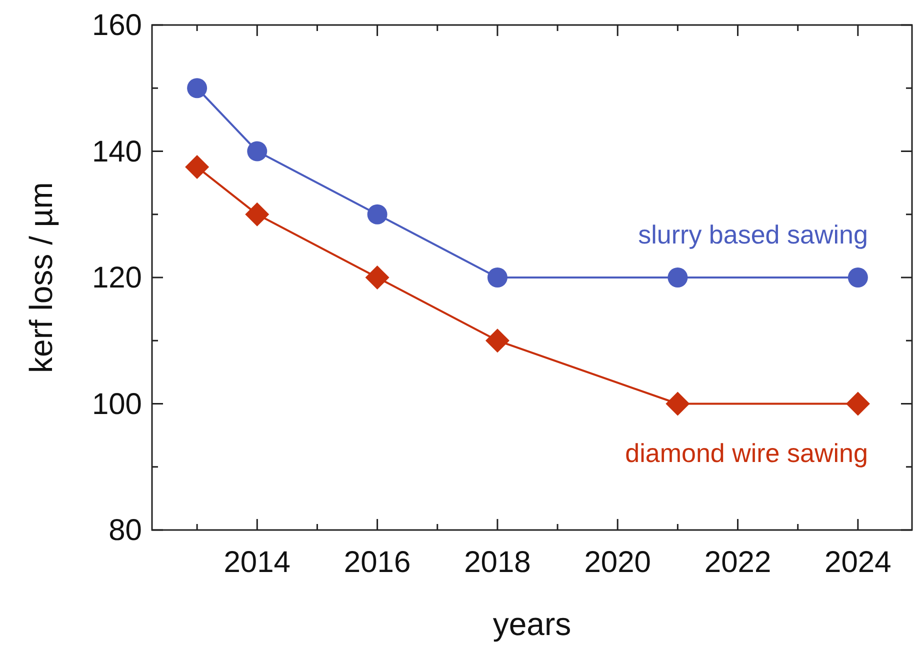  Describe the element at coordinates (532, 624) in the screenshot. I see `x-axis-title: years` at that location.